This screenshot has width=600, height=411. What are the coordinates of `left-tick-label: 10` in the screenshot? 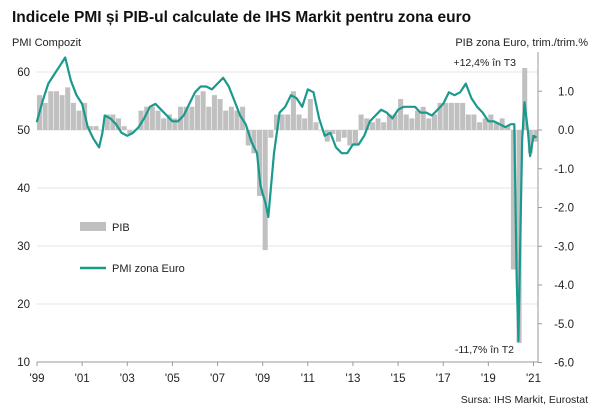 It's located at (23, 363).